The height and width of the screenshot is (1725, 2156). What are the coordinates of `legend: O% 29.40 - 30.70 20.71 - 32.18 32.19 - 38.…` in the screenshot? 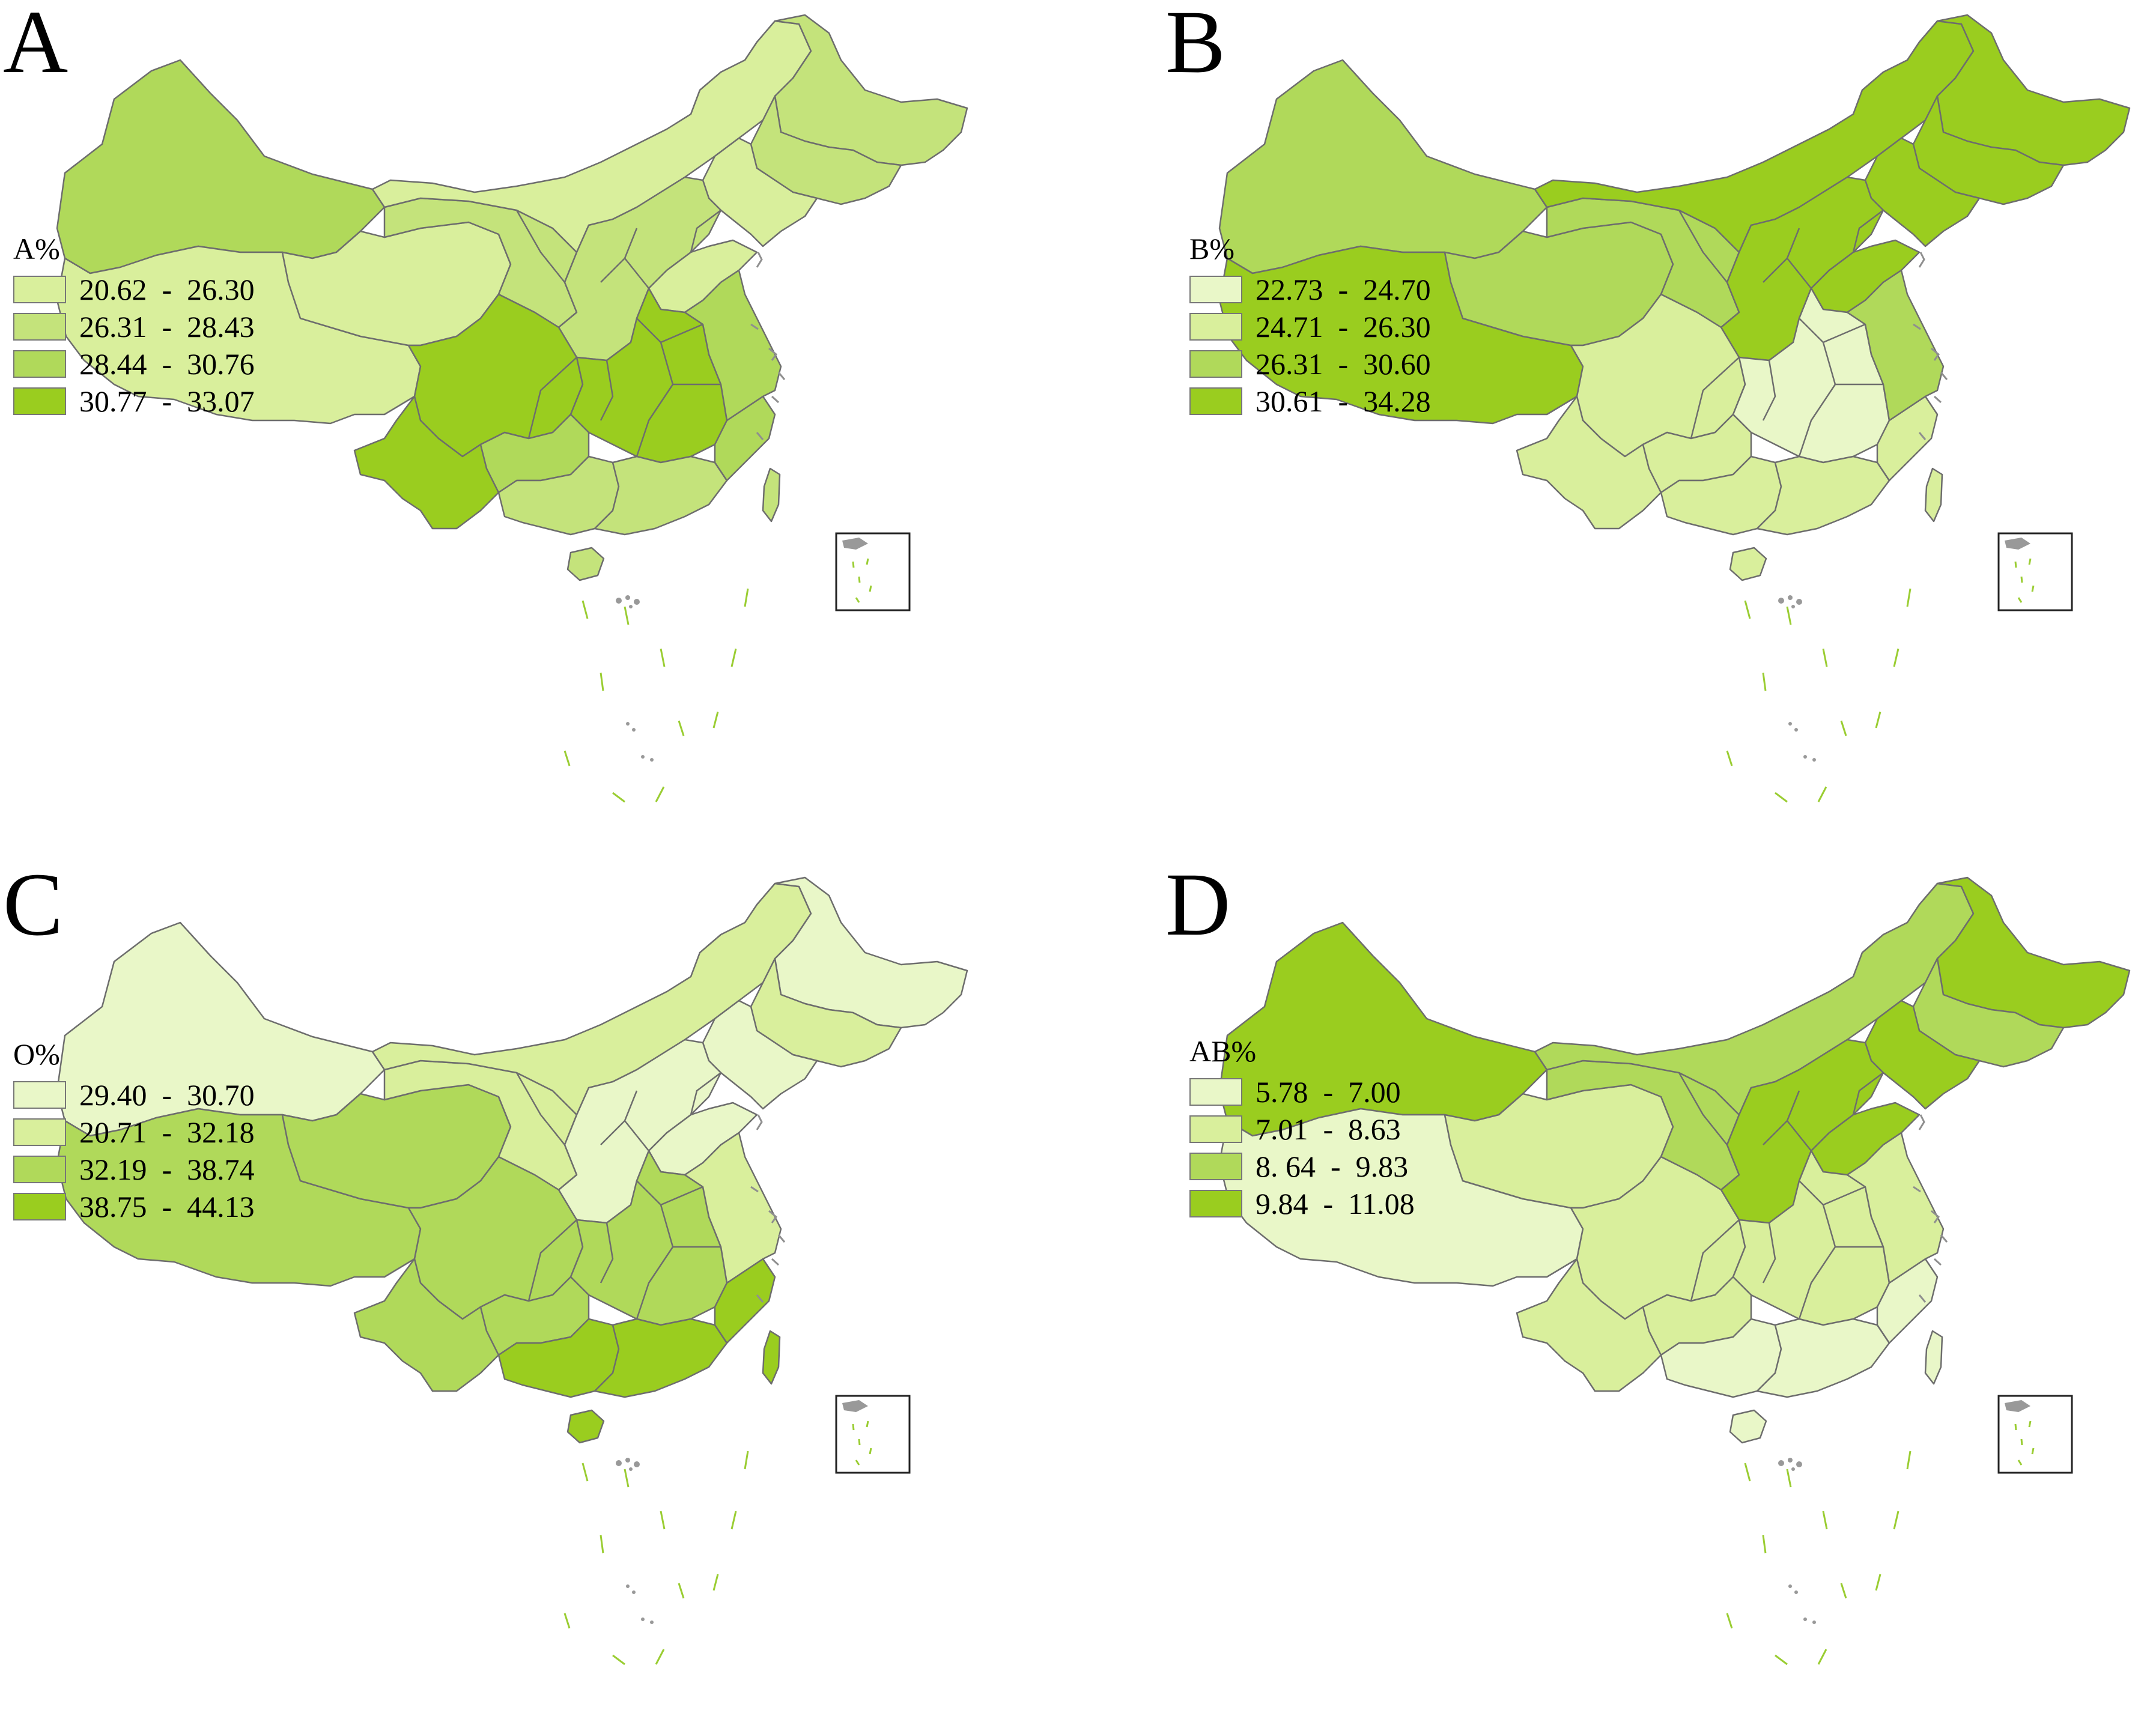 It's located at (134, 1131).